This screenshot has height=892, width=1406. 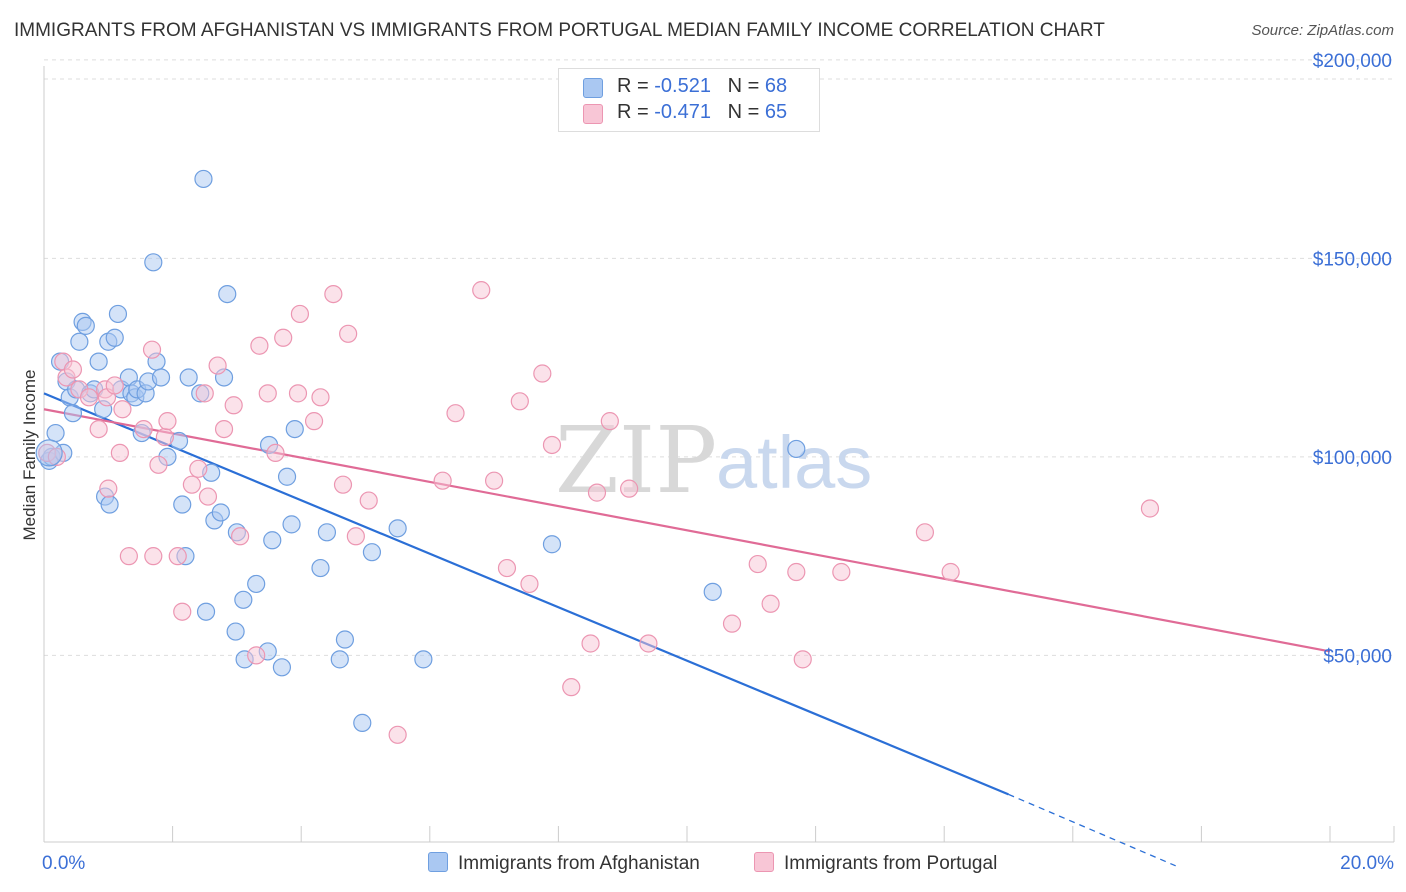 What do you see at coordinates (1352, 259) in the screenshot?
I see `y-tick-label: $150,000` at bounding box center [1352, 259].